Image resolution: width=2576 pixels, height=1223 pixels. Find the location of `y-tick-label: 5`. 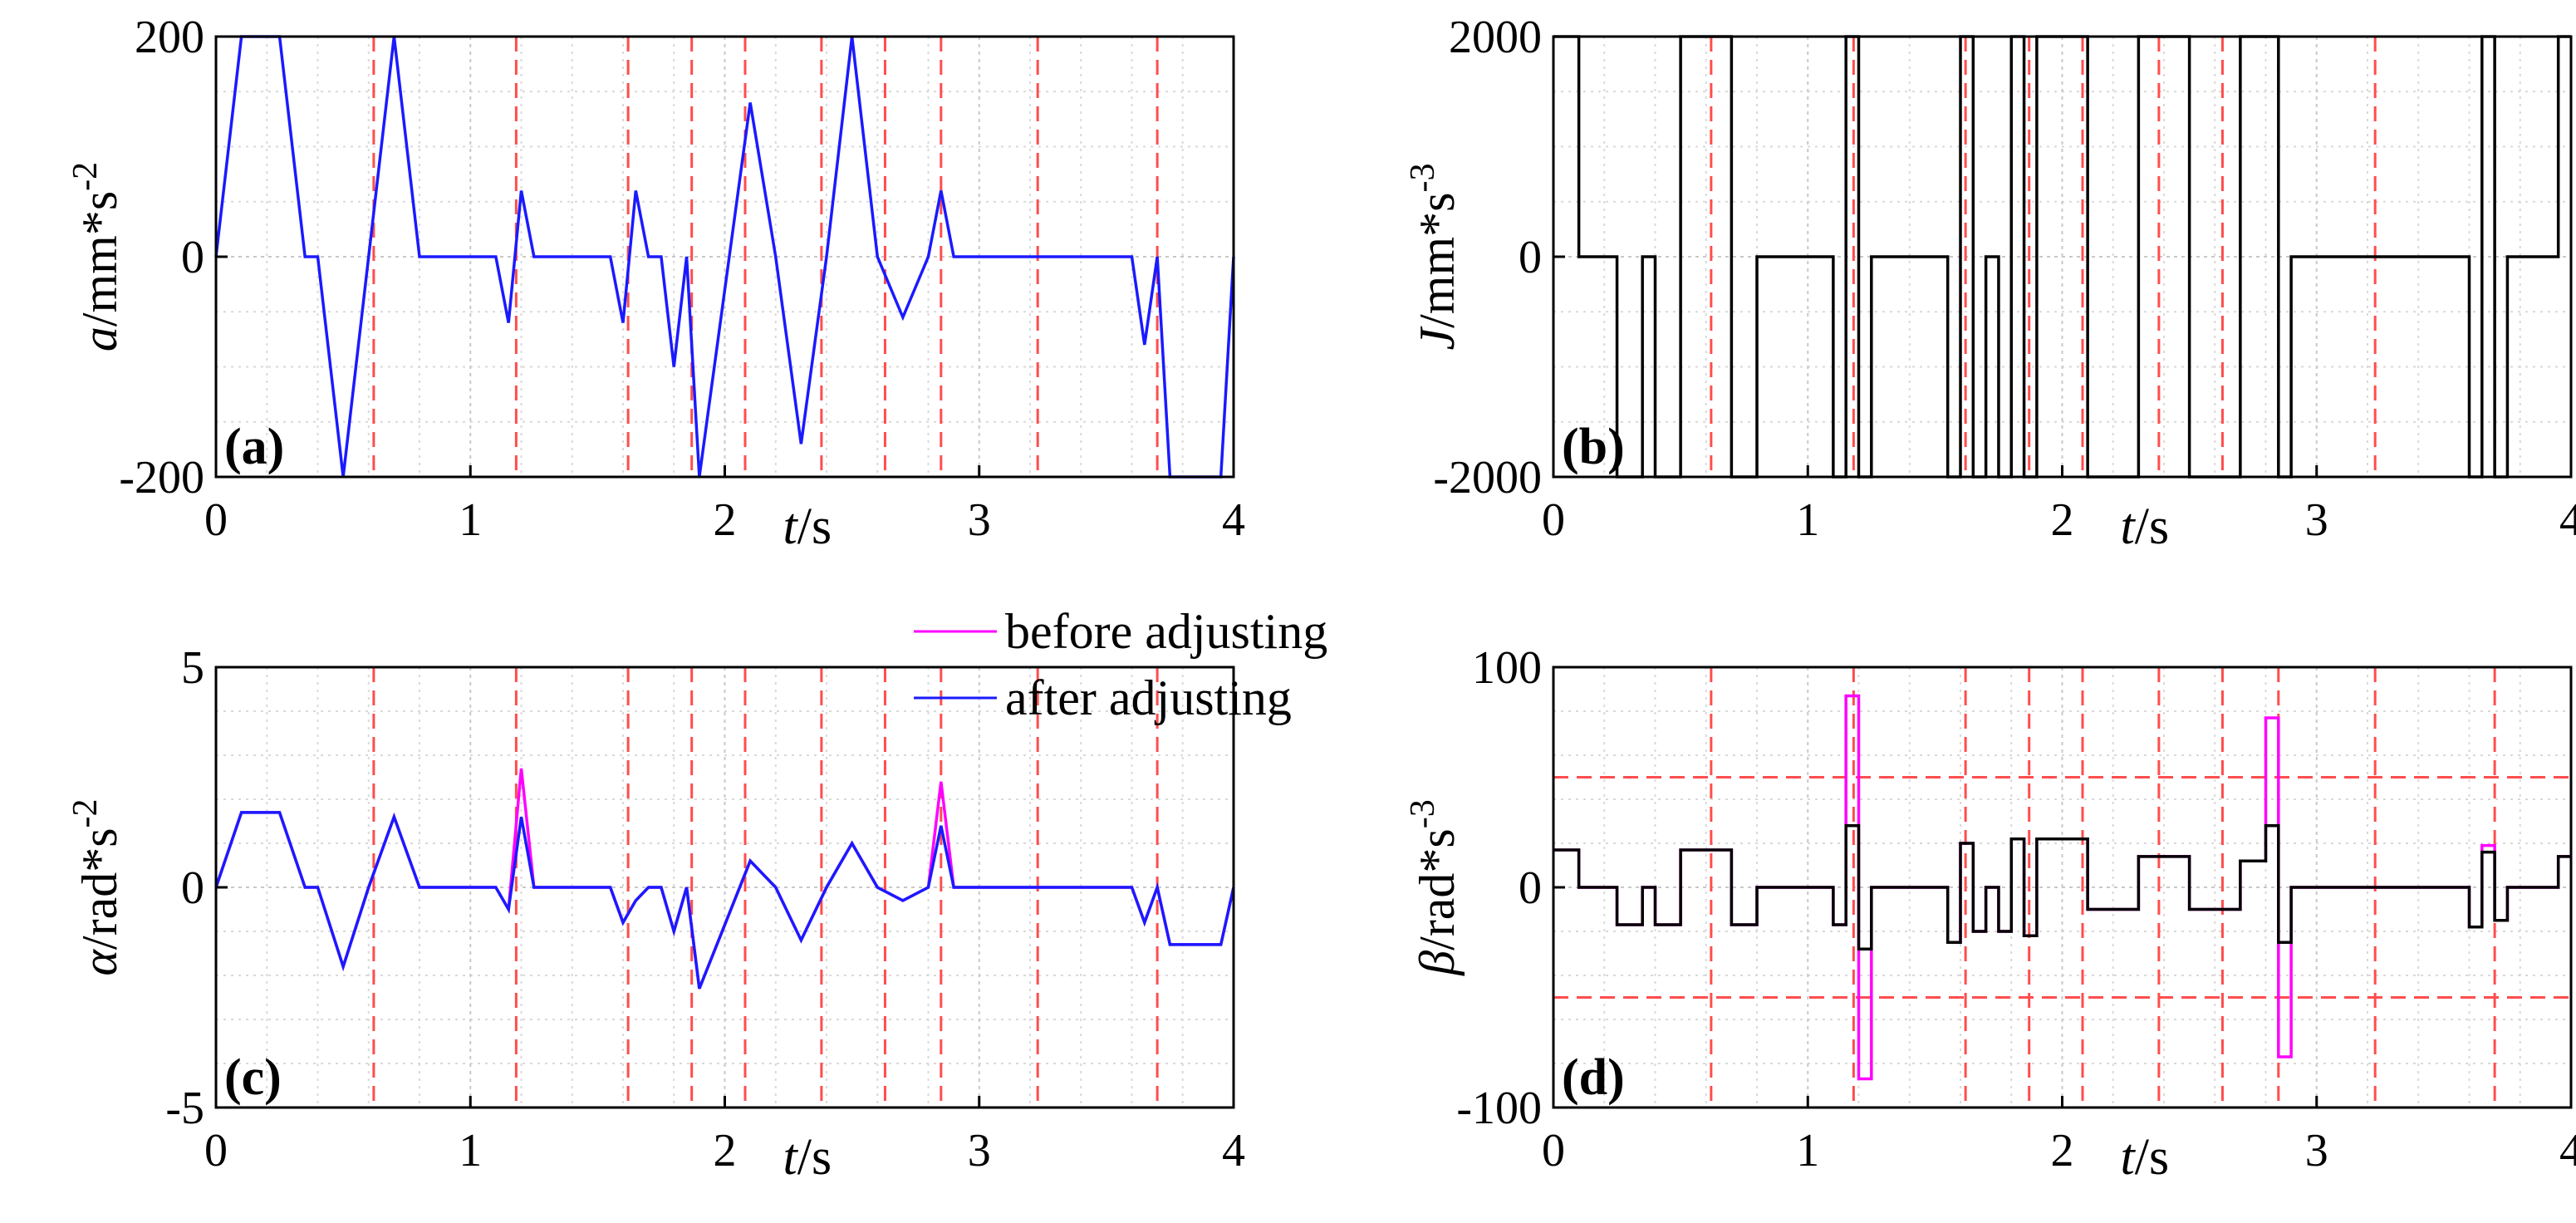

y-tick-label: 5 is located at coordinates (192, 668).